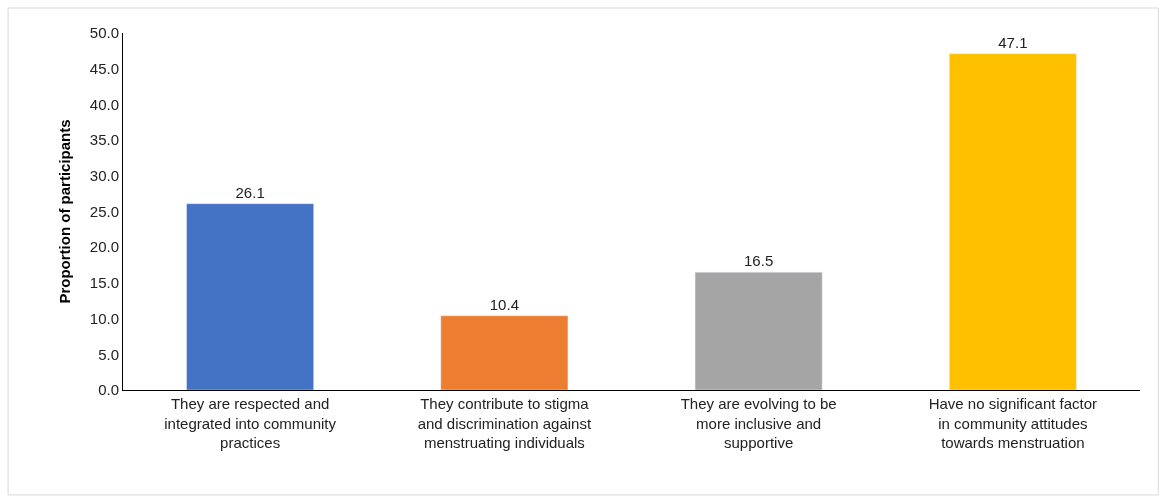  Describe the element at coordinates (104, 68) in the screenshot. I see `y-tick-label: 45.0` at that location.